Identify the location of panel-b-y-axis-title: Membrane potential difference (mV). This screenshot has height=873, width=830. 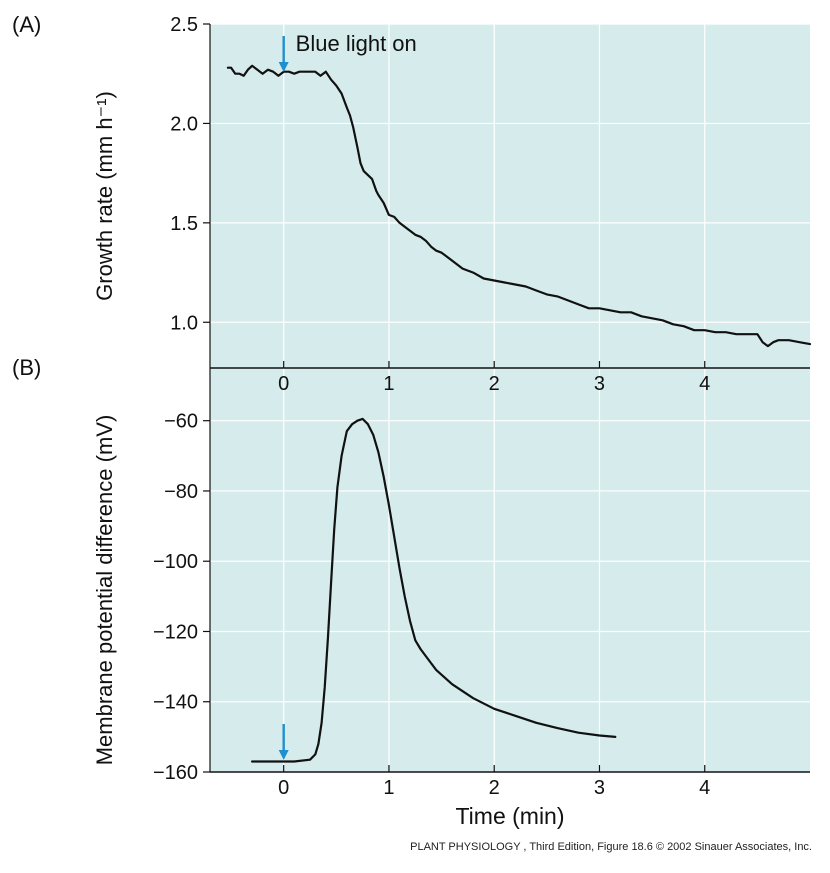
(104, 590).